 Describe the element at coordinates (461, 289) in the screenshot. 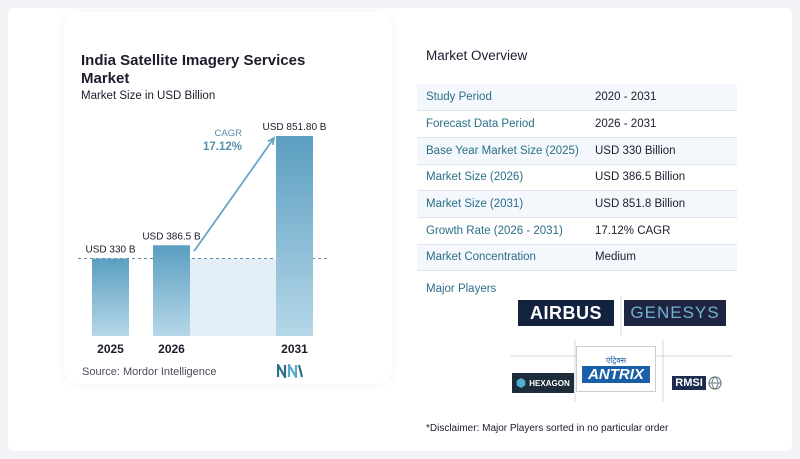

I see `major-players-label: Major Players` at that location.